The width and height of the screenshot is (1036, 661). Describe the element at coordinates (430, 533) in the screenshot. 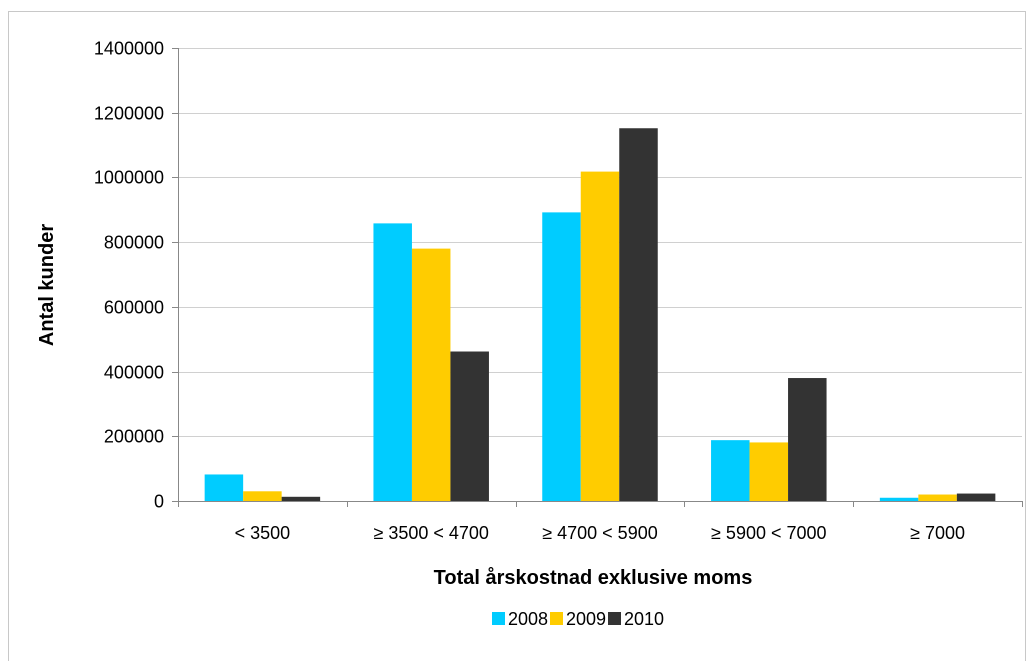

I see `x-tick-label: ≥ 3500 < 4700` at that location.